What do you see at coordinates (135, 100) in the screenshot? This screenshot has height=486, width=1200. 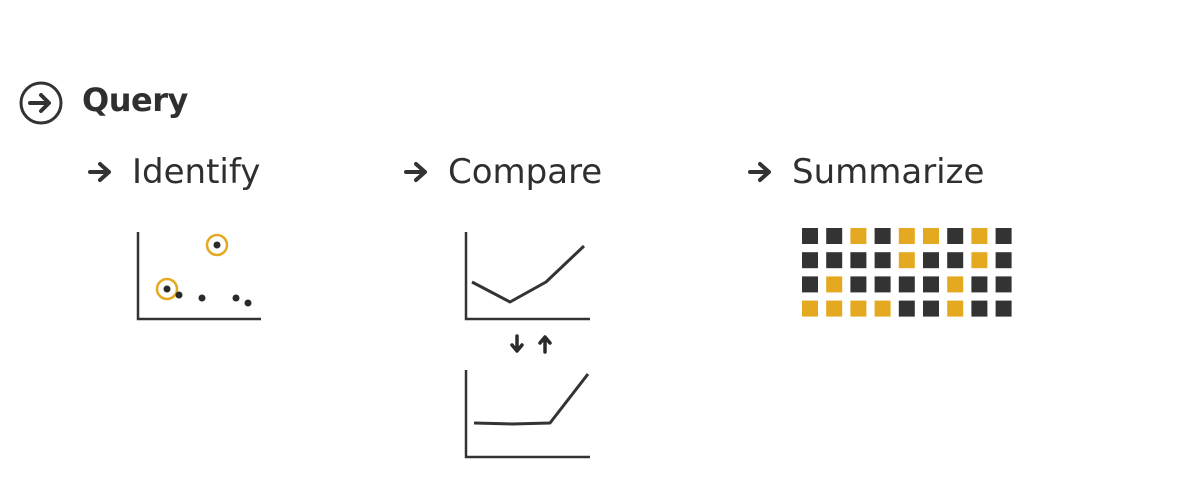 I see `page-title: Query` at bounding box center [135, 100].